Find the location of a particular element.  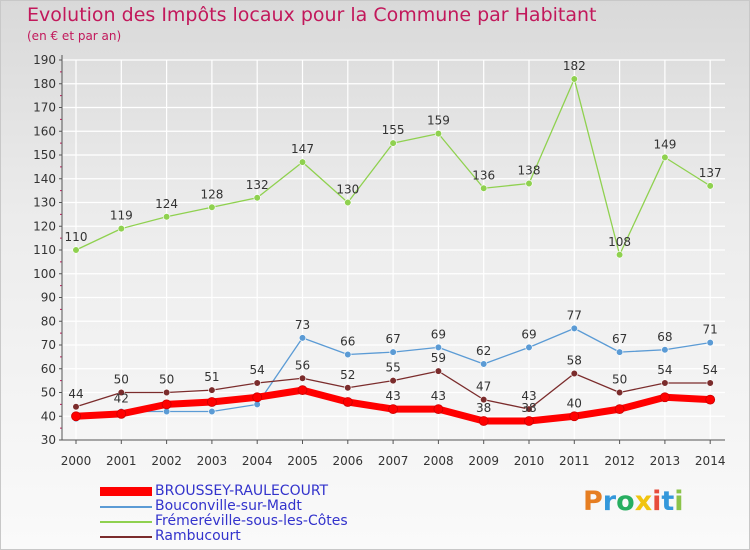

data-label-fremereville: 182 is located at coordinates (574, 66).